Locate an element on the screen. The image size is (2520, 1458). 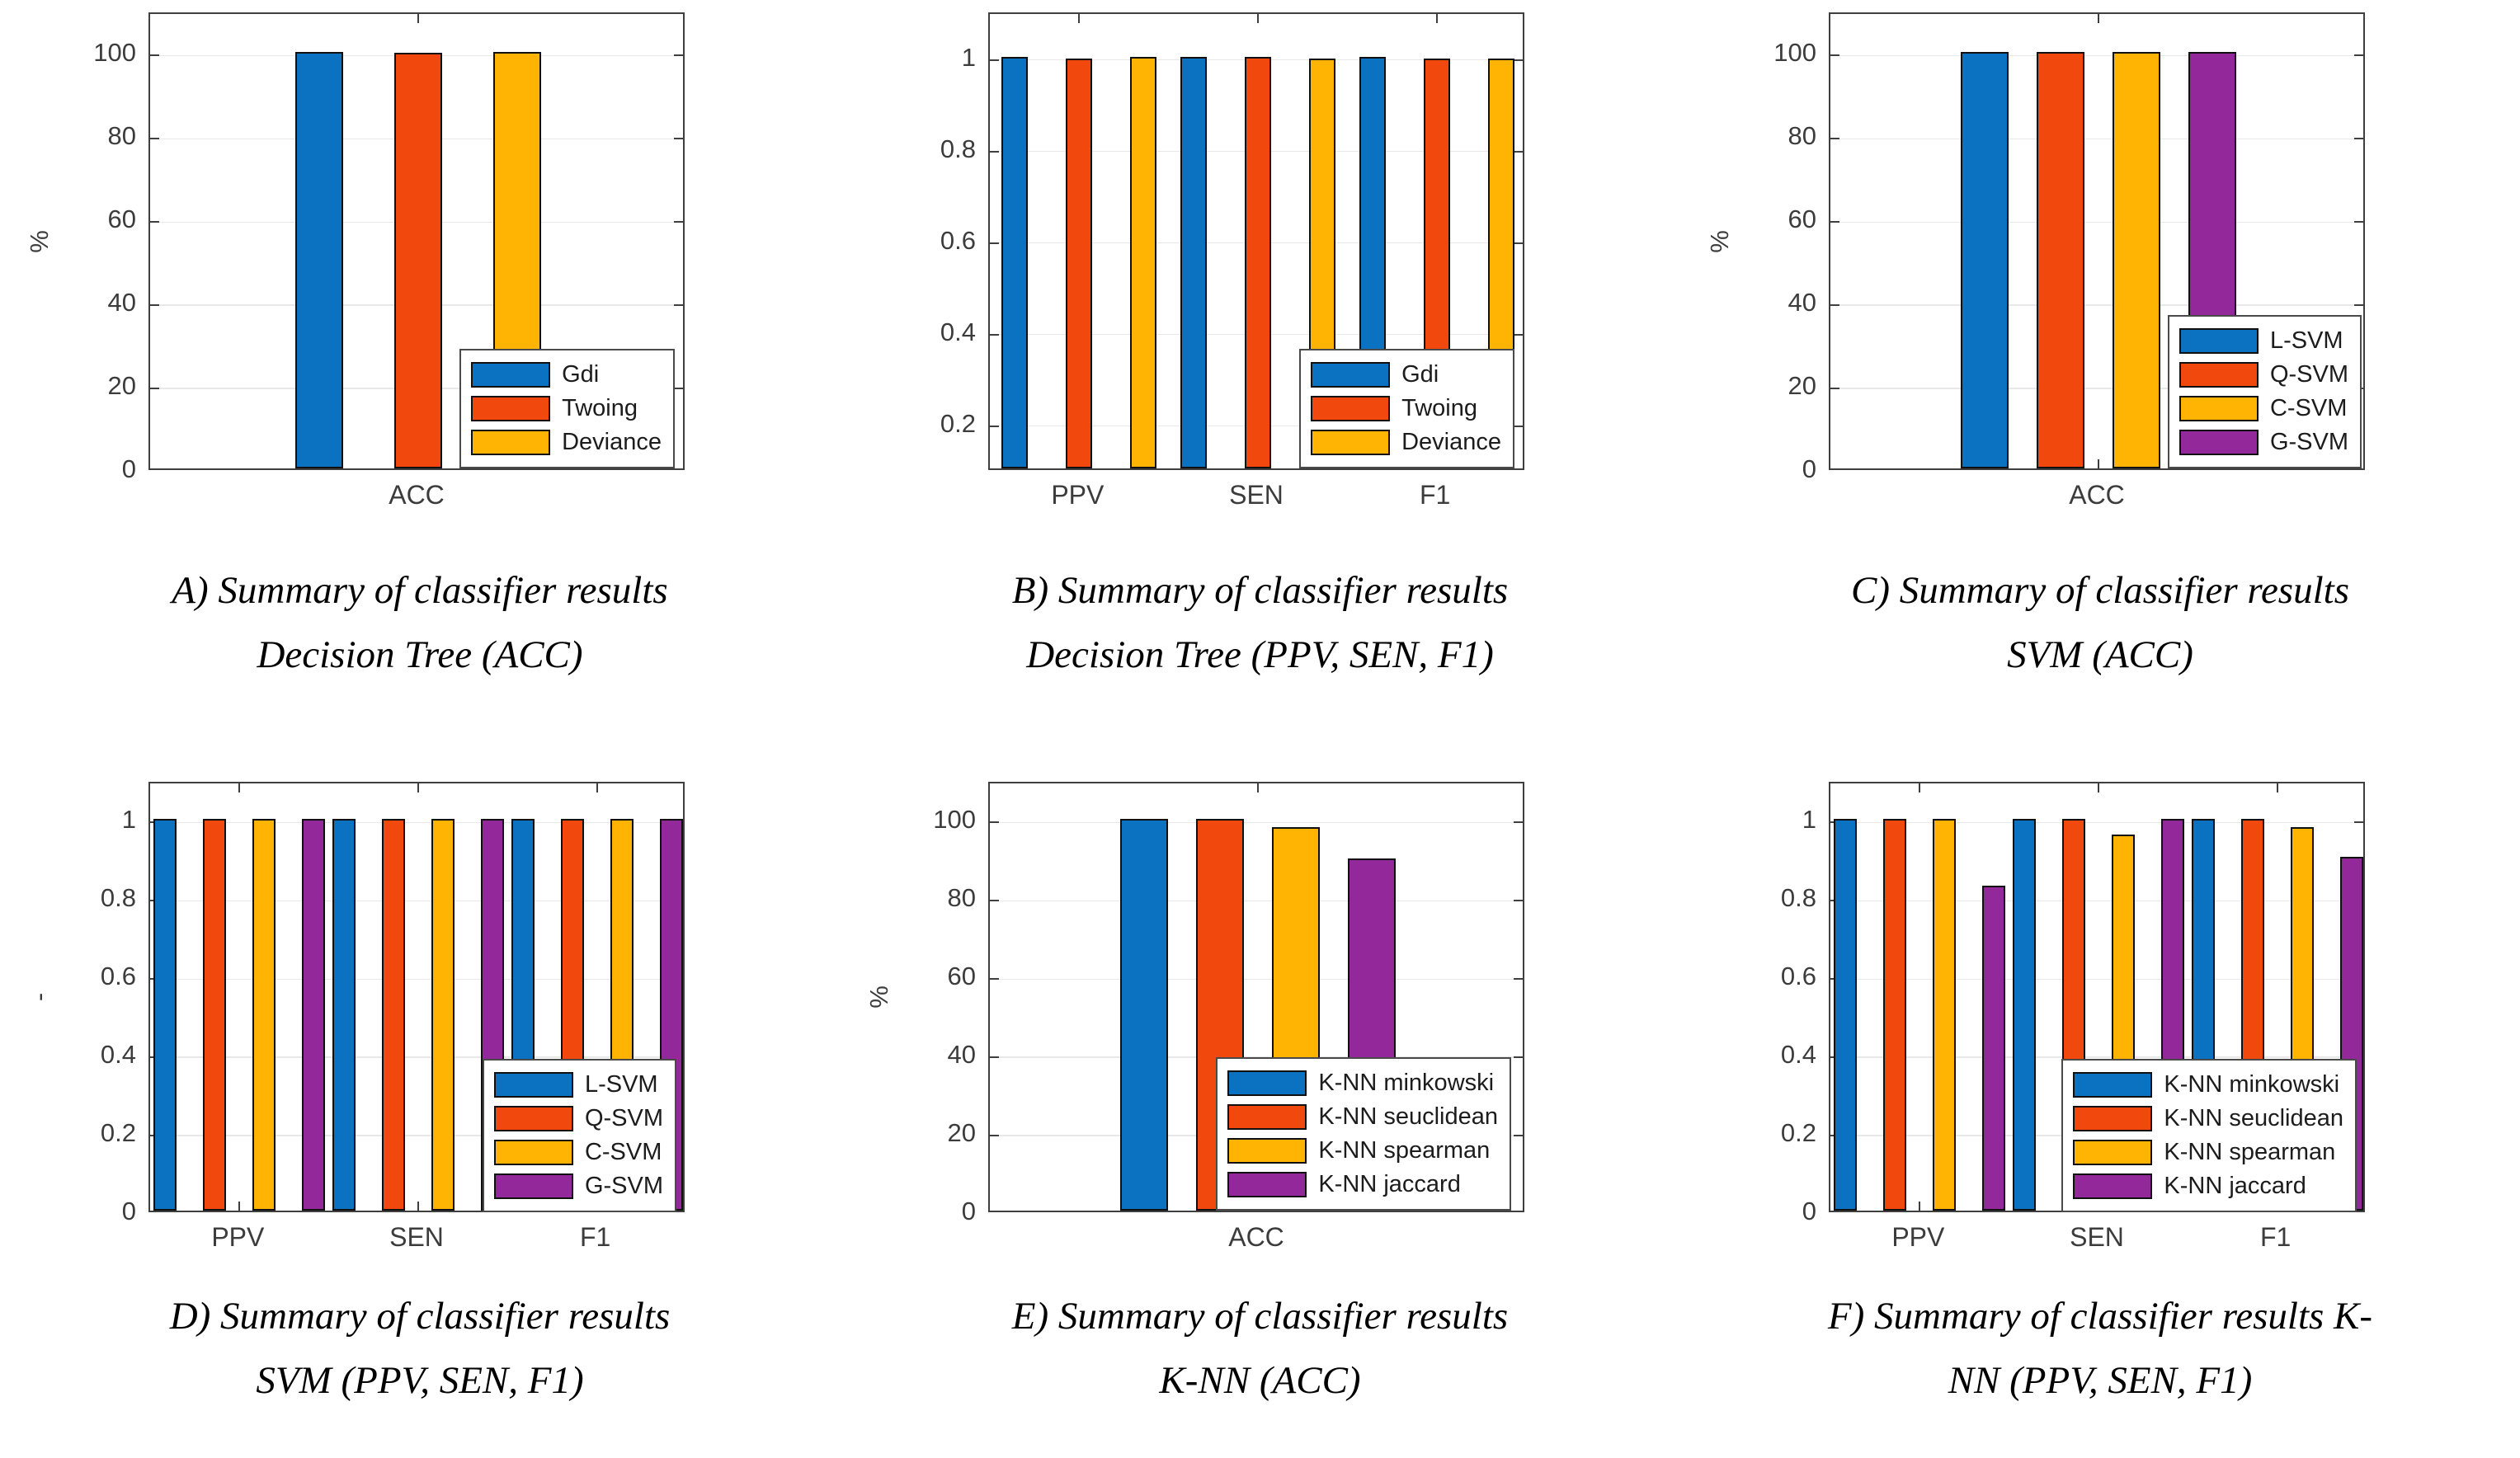
caption-a-line2: Decision Tree (ACC) is located at coordinates (420, 654).